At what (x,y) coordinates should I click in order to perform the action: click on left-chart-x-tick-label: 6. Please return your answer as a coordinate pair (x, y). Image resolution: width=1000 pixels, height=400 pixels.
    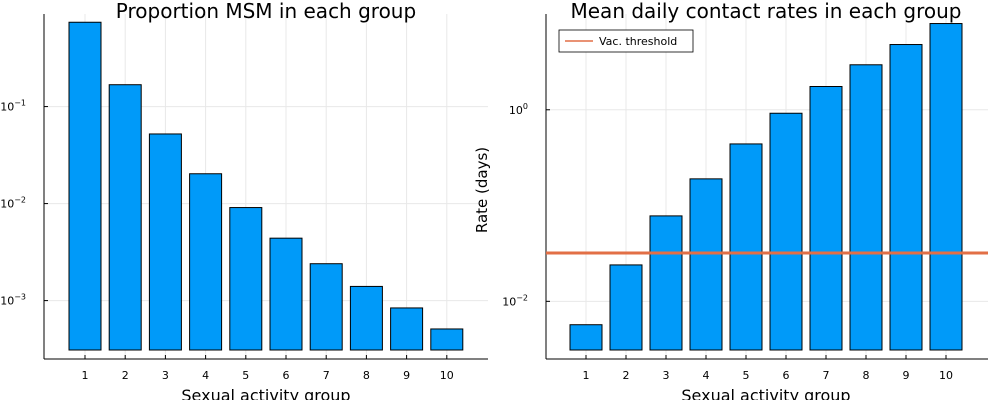
    Looking at the image, I should click on (286, 375).